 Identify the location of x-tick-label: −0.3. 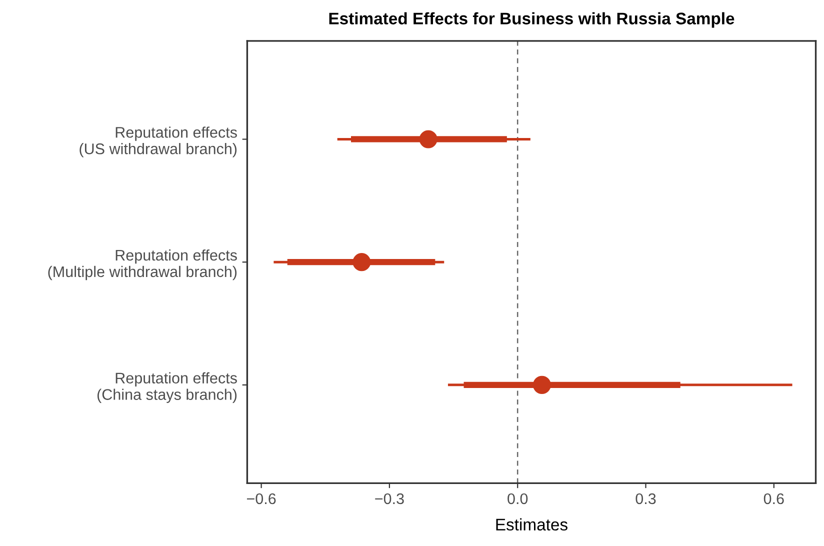
(389, 498).